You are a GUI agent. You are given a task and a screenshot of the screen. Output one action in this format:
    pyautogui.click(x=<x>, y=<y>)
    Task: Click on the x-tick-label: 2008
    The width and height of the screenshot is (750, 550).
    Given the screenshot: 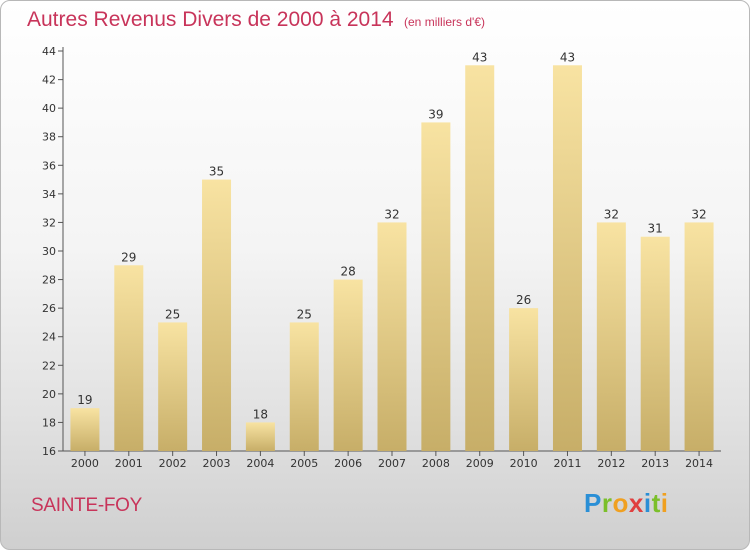 What is the action you would take?
    pyautogui.click(x=436, y=463)
    